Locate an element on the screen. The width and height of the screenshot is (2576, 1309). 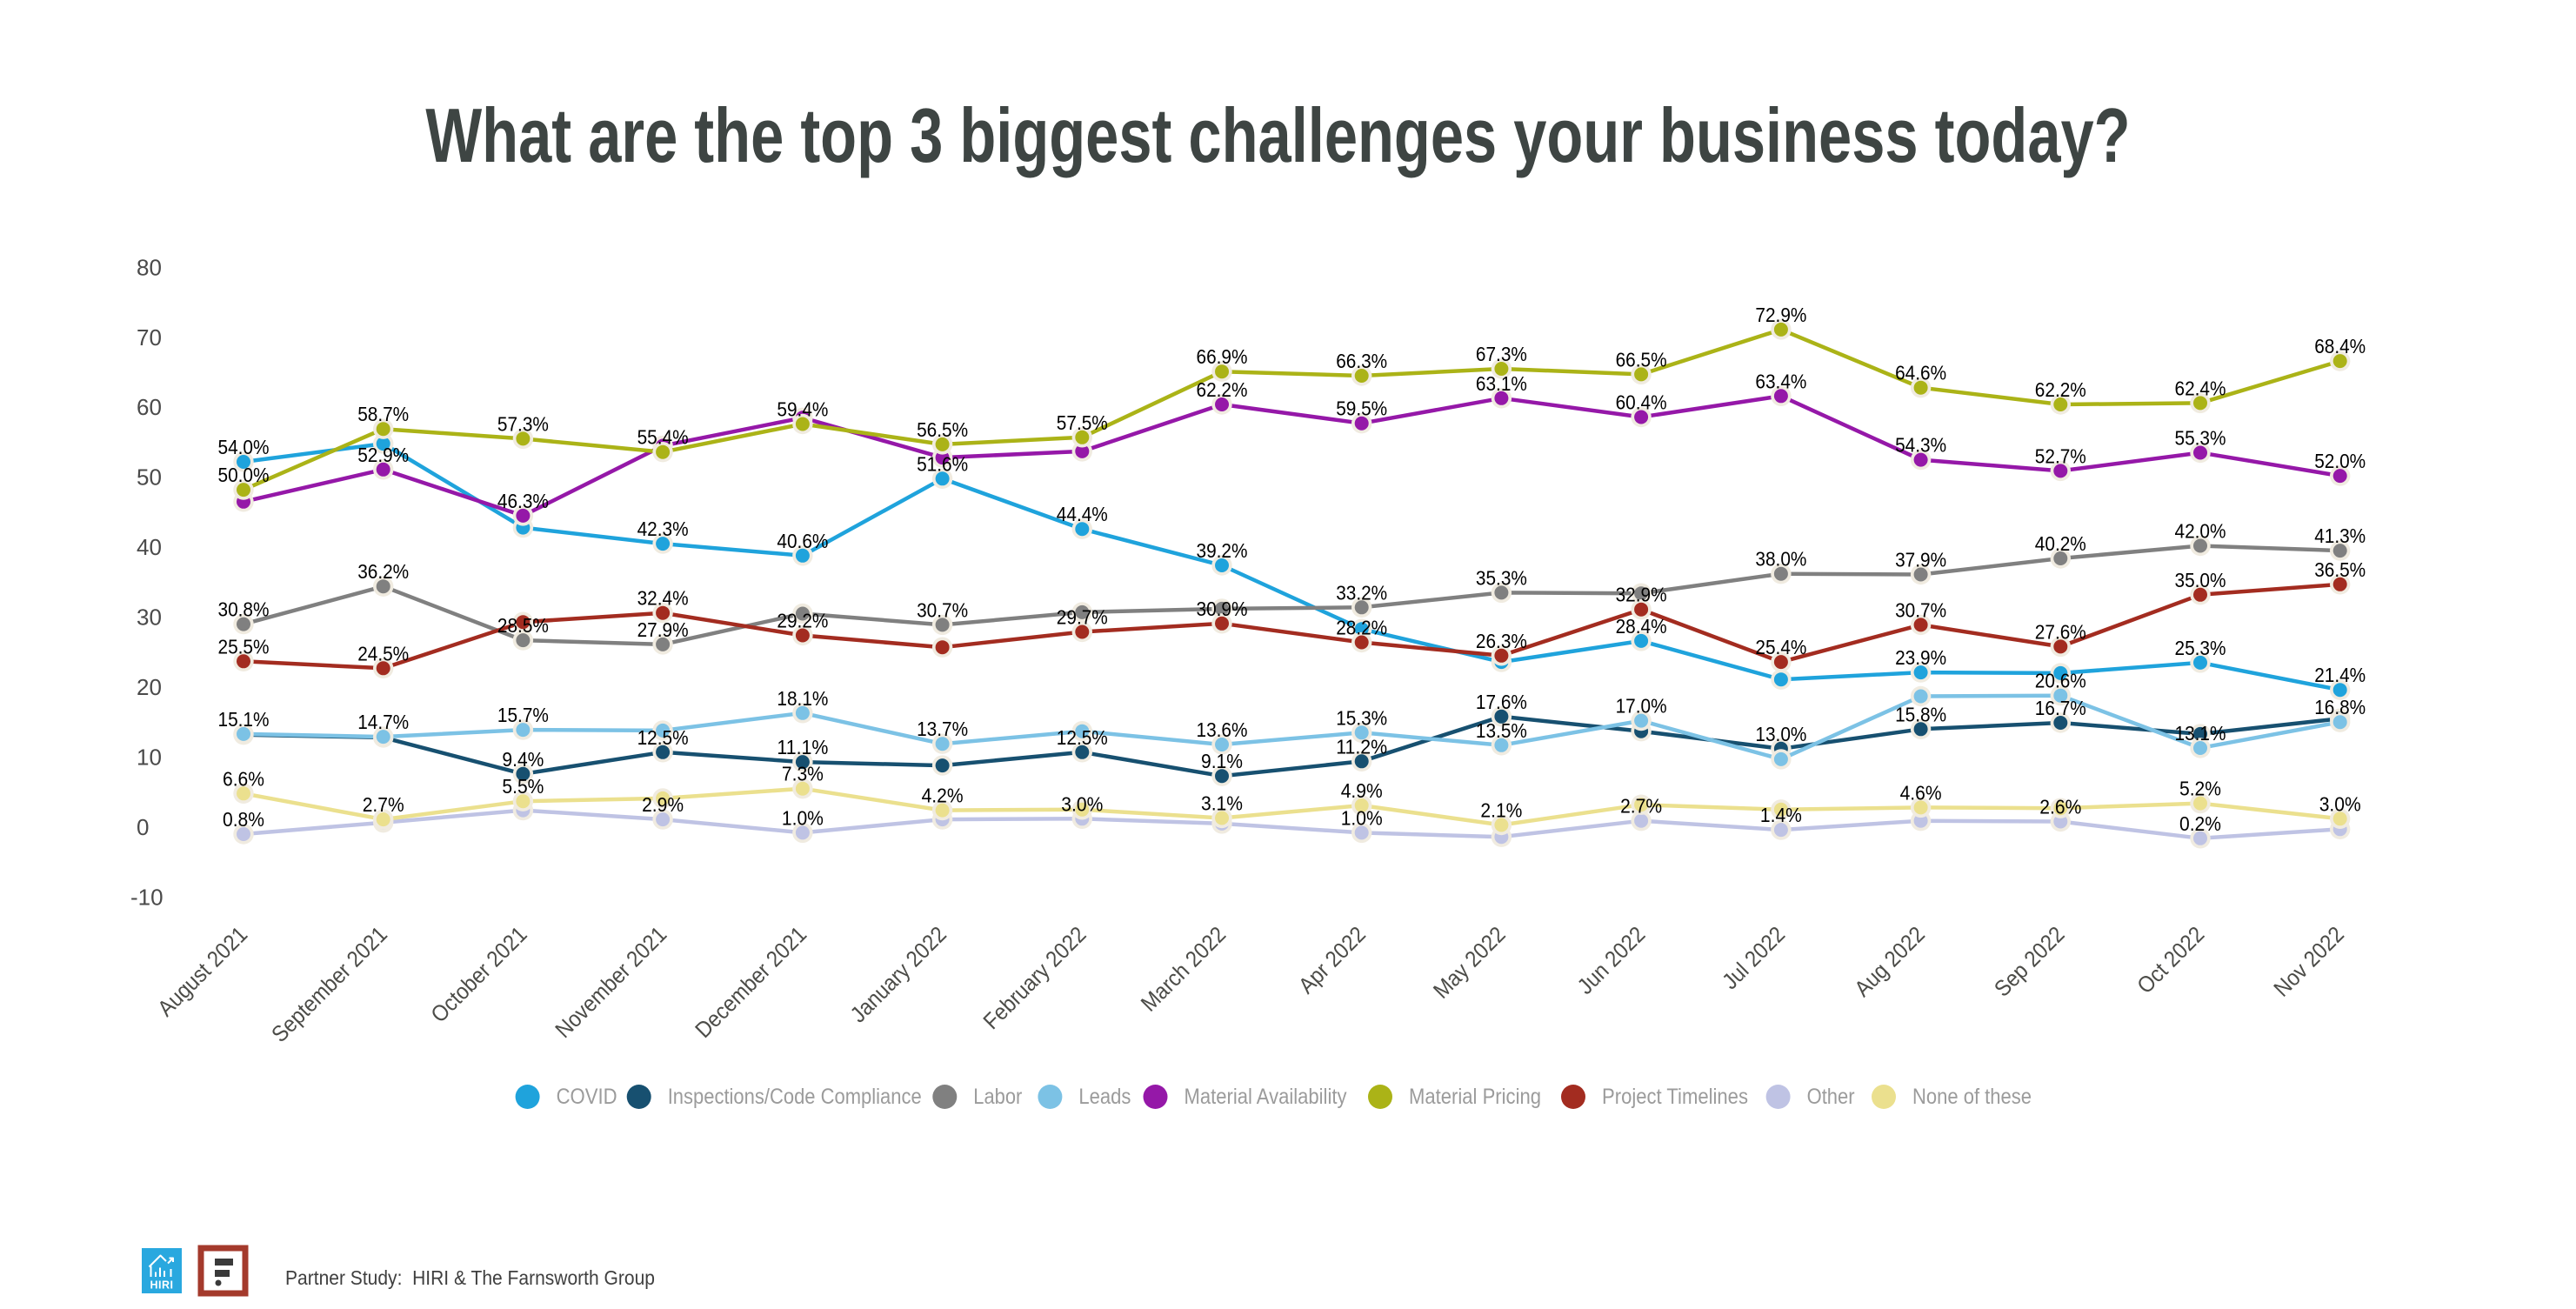
svg-text: 67.3% is located at coordinates (1501, 354).